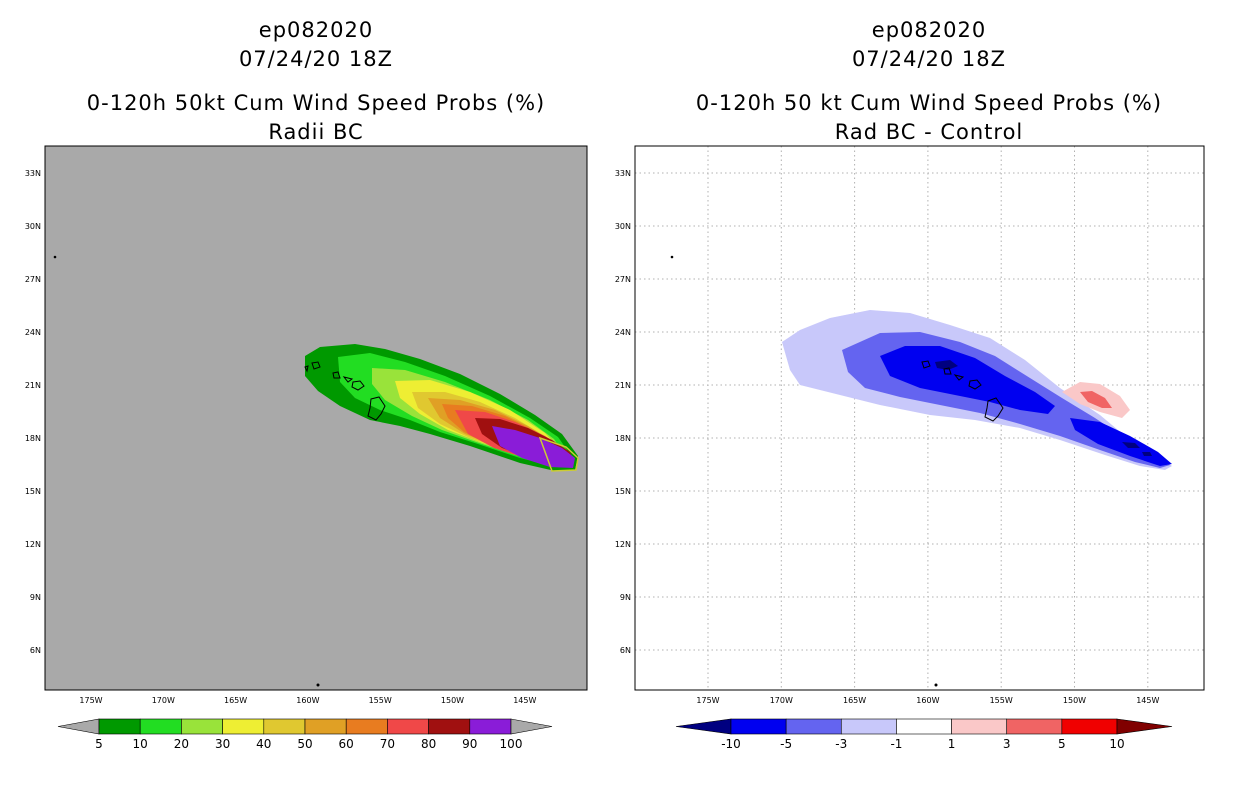 The height and width of the screenshot is (800, 1236). What do you see at coordinates (1116, 744) in the screenshot?
I see `colorbar-label: 10` at bounding box center [1116, 744].